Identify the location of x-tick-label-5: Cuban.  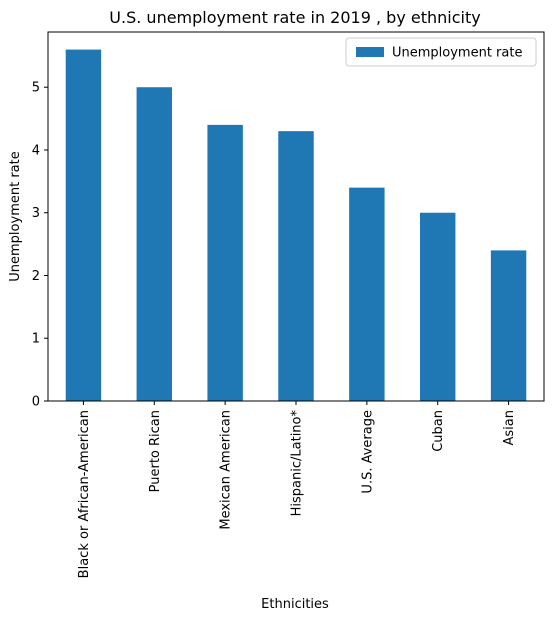
(438, 431).